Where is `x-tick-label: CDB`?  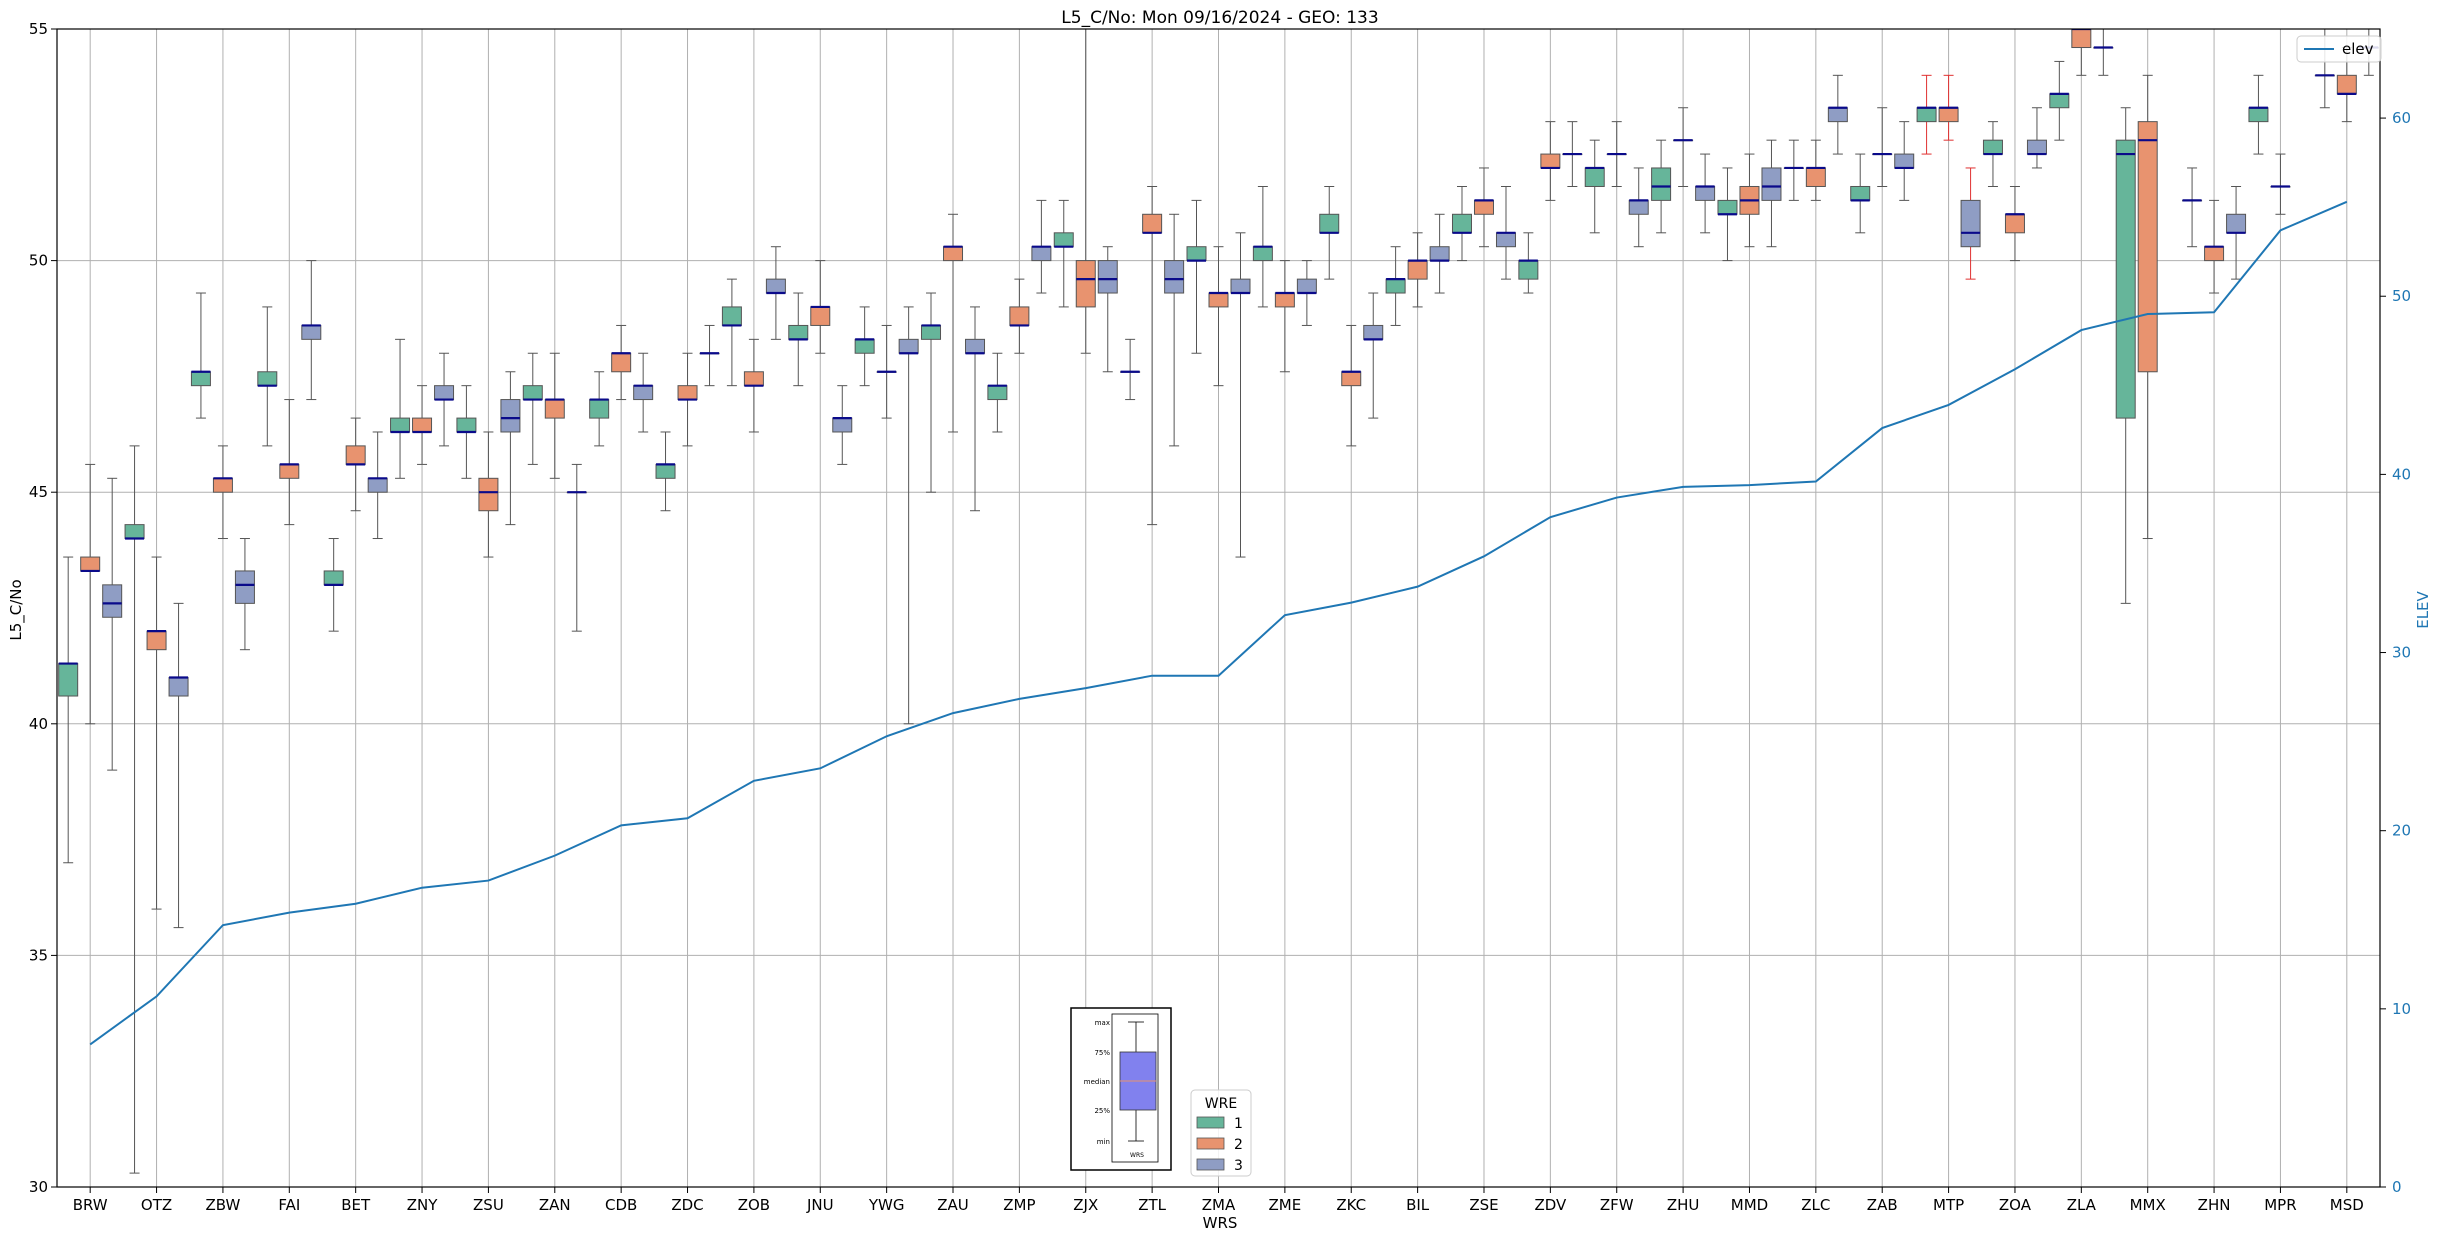
x-tick-label: CDB is located at coordinates (621, 1205).